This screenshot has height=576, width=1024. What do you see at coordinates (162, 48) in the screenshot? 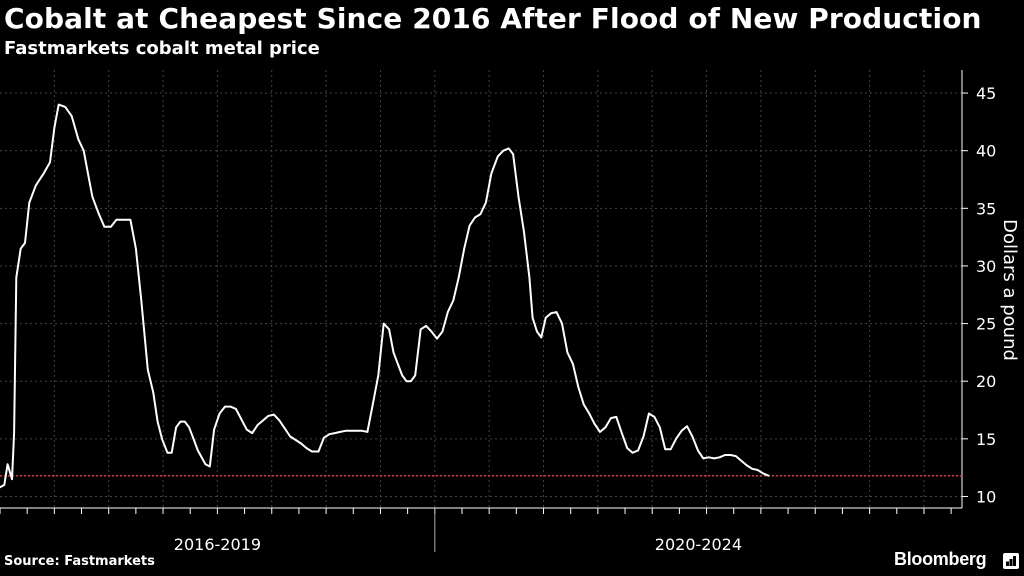
I see `chart-subtitle: Fastmarkets cobalt metal price` at bounding box center [162, 48].